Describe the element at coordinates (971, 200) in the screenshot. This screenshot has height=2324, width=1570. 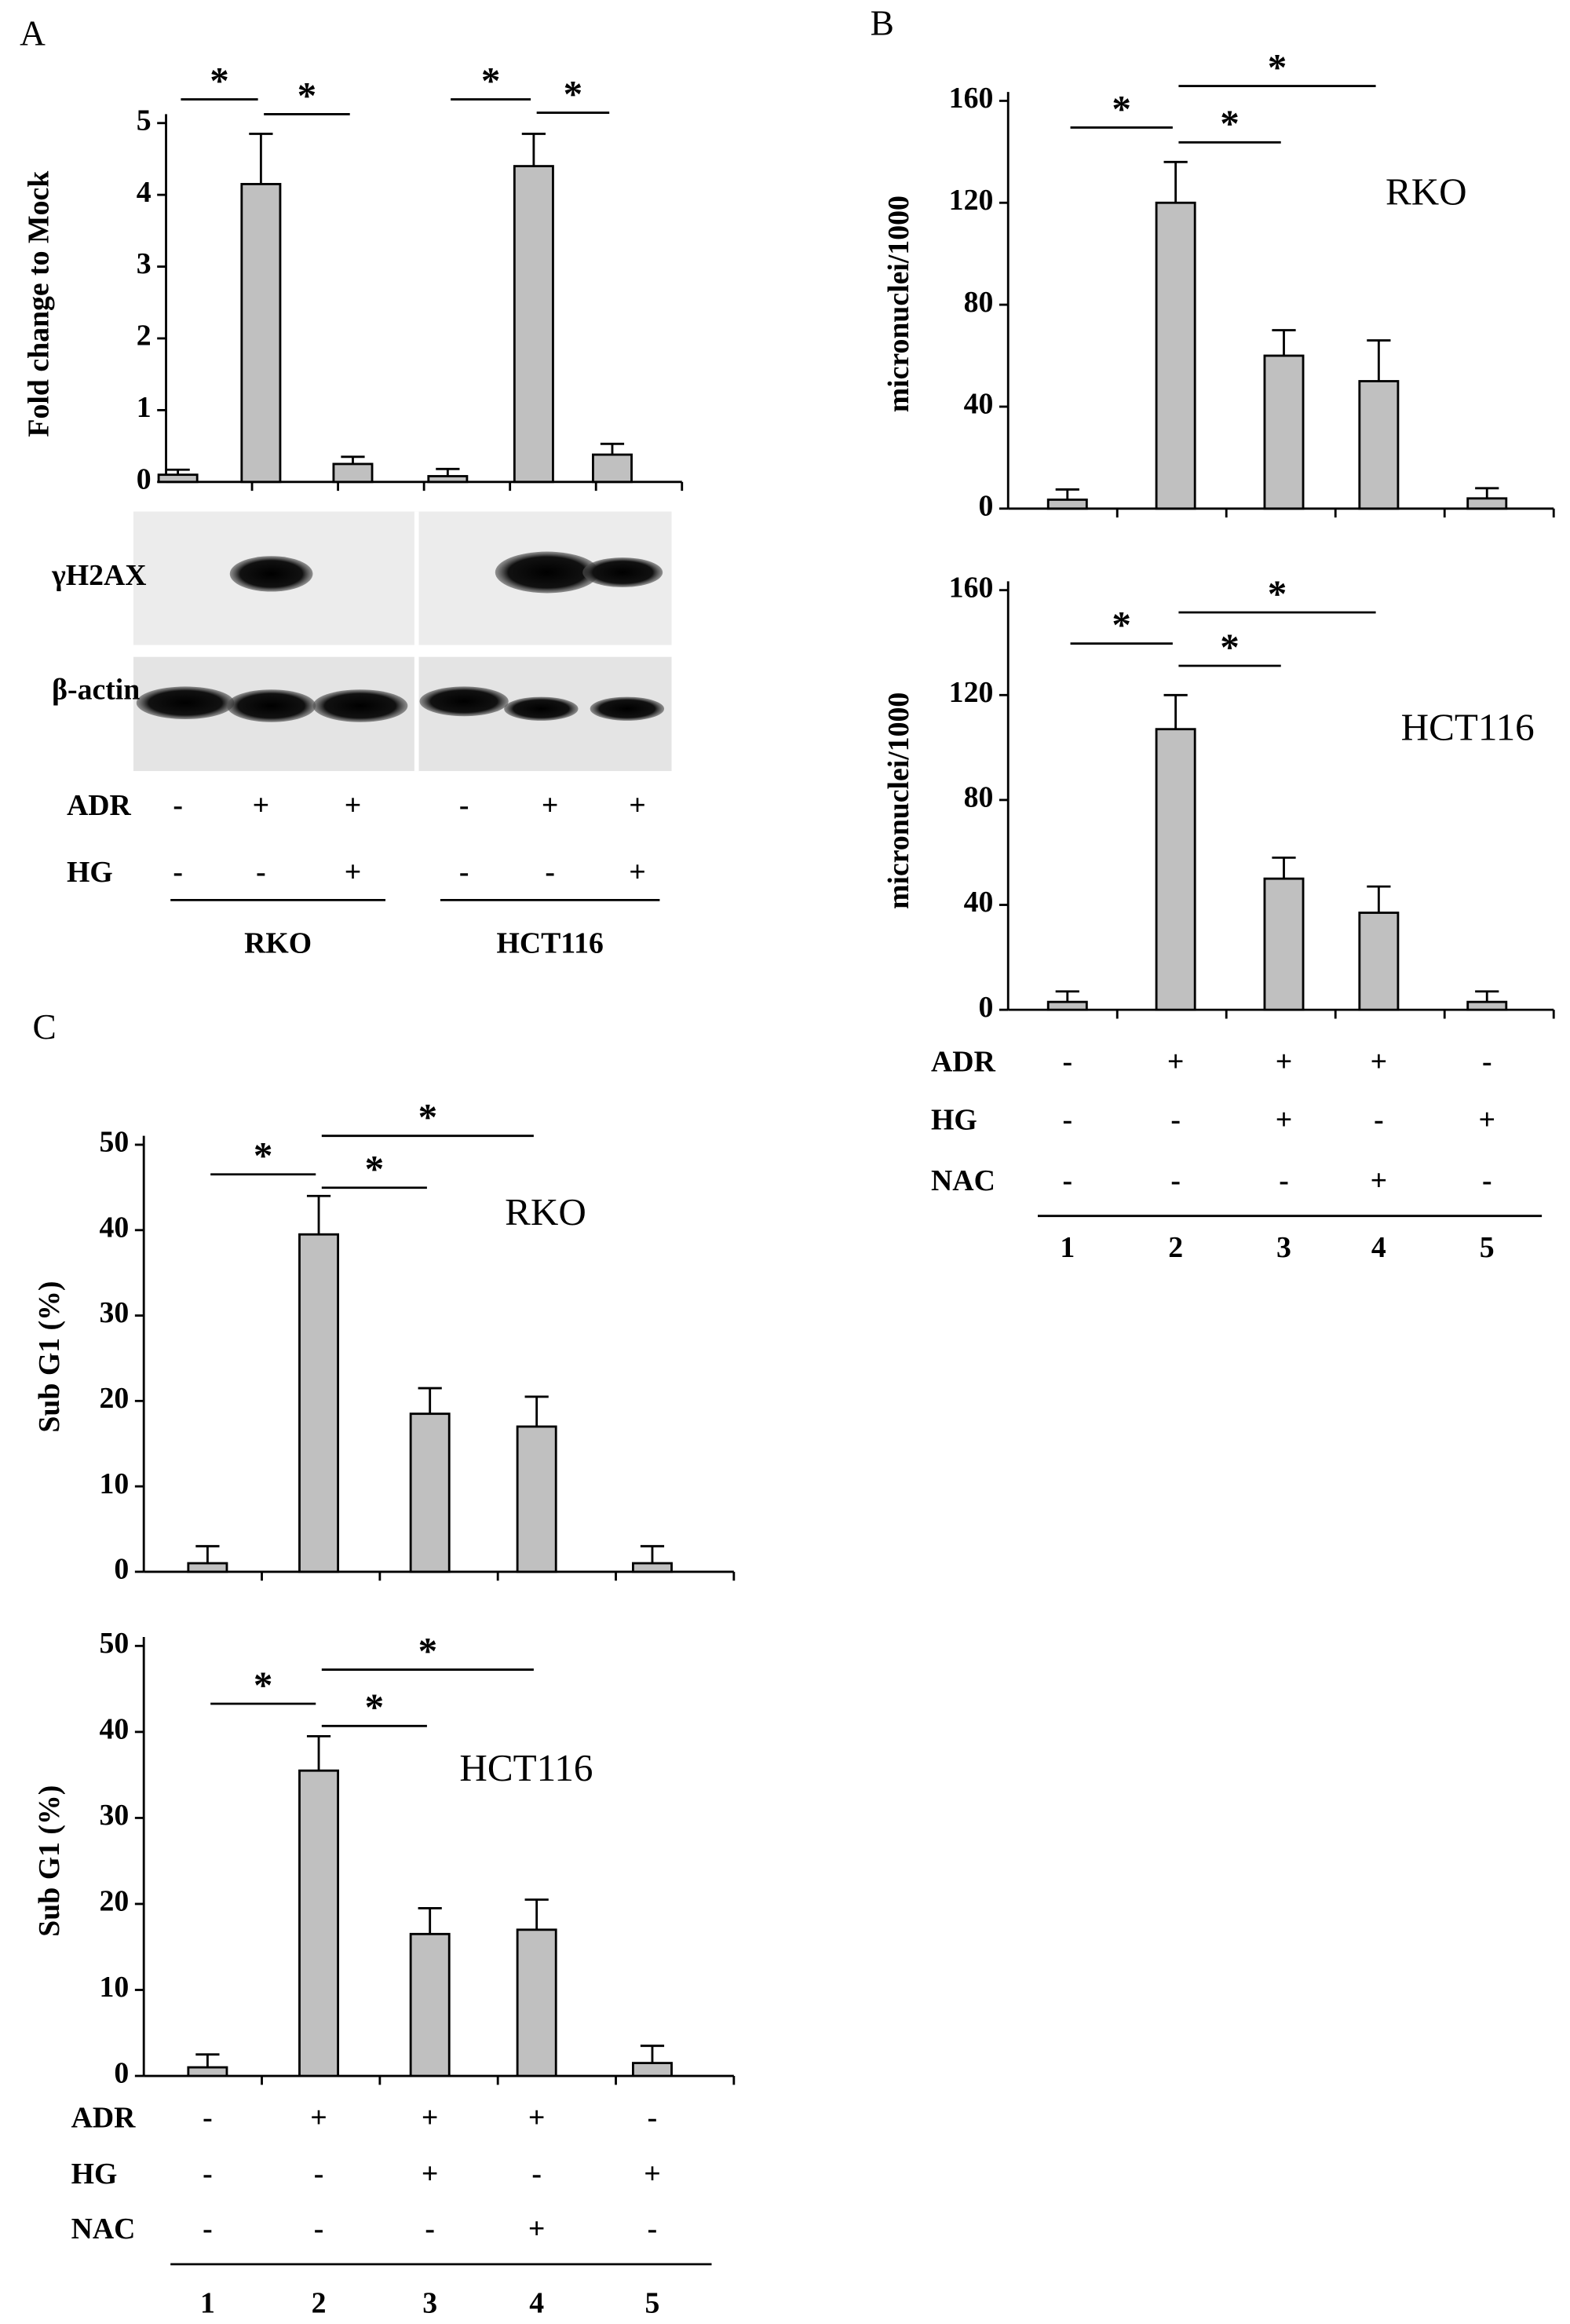
I see `y-tick-label: 120` at that location.